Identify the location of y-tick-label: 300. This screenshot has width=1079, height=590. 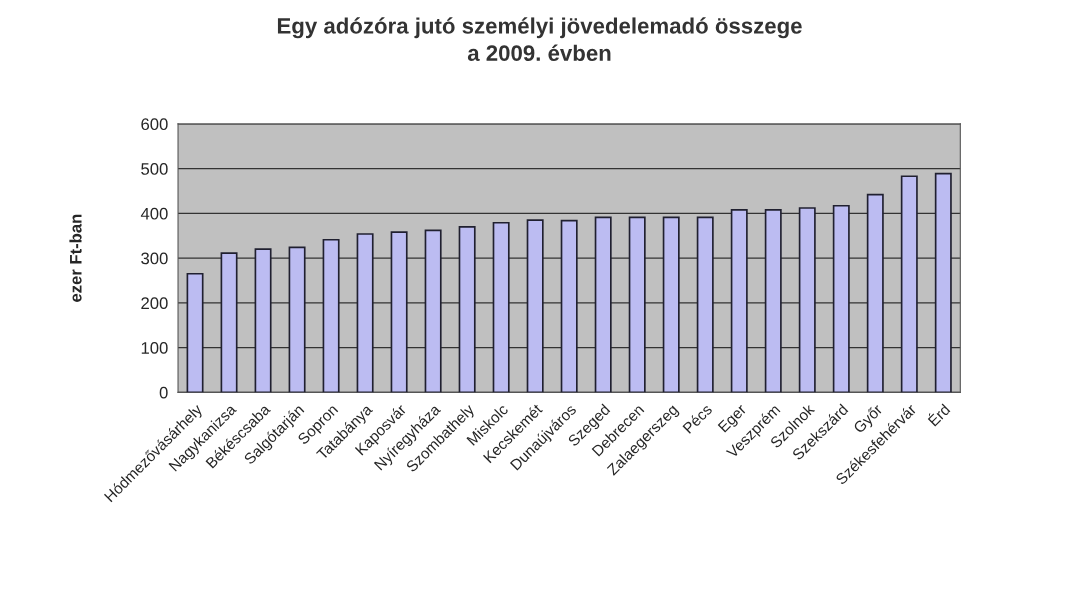
(154, 258).